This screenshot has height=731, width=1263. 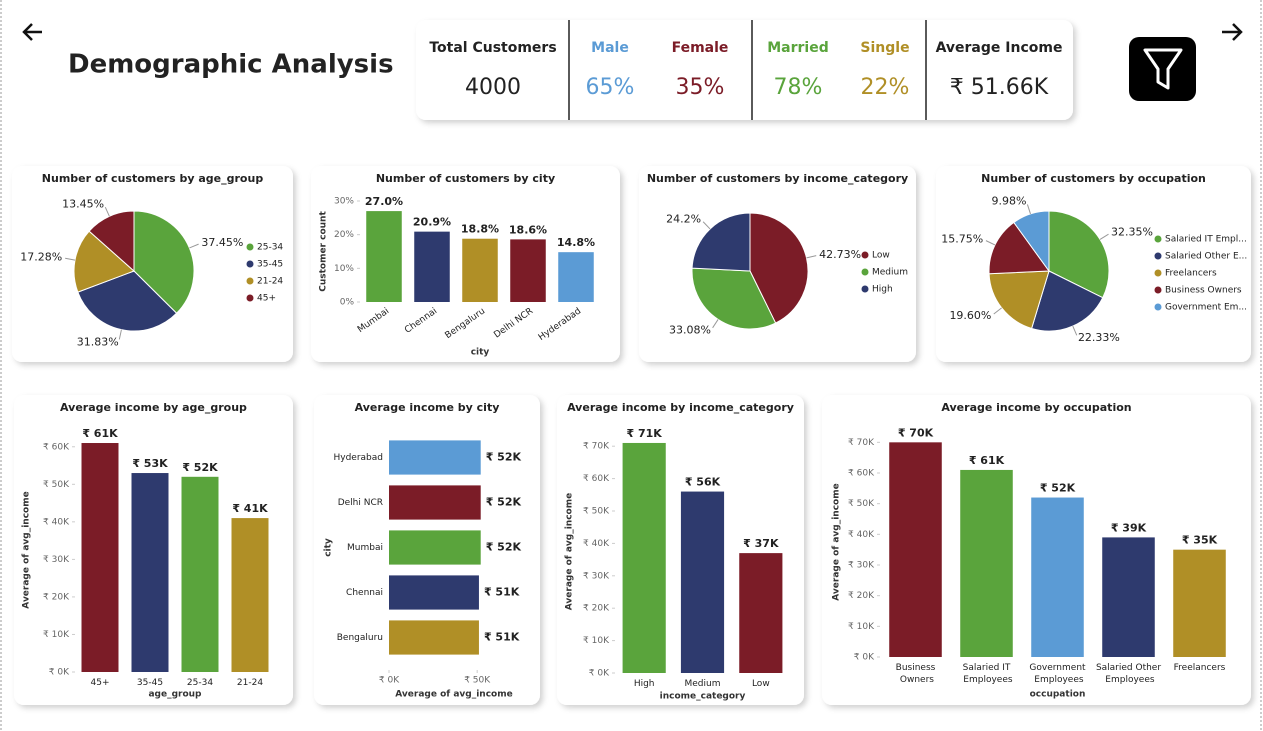 I want to click on y-tick-label: Bengaluru, so click(x=360, y=638).